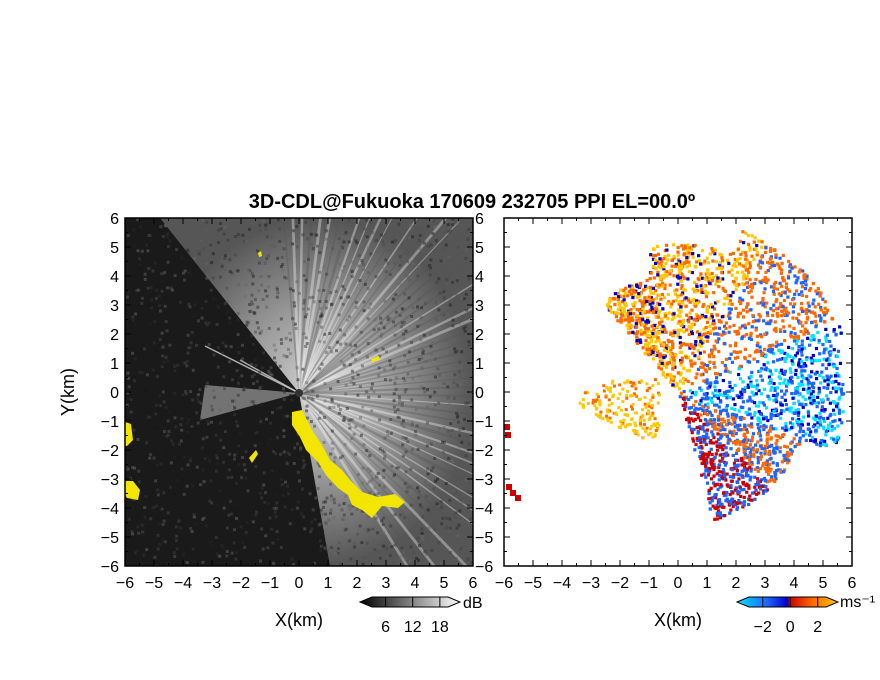  What do you see at coordinates (420, 615) in the screenshot?
I see `intensity-colorbar: dB 6 12 18` at bounding box center [420, 615].